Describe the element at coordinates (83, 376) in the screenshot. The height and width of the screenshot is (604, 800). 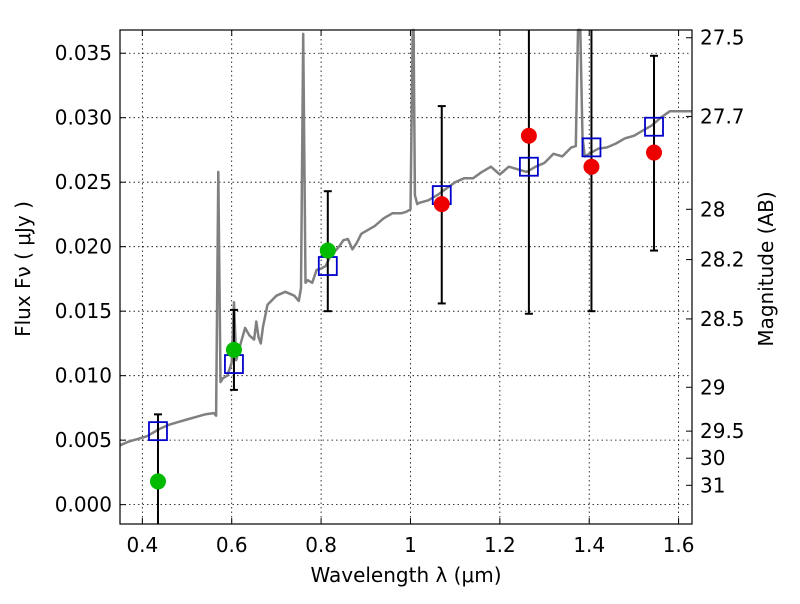
I see `y-tick-label: 0.010` at that location.